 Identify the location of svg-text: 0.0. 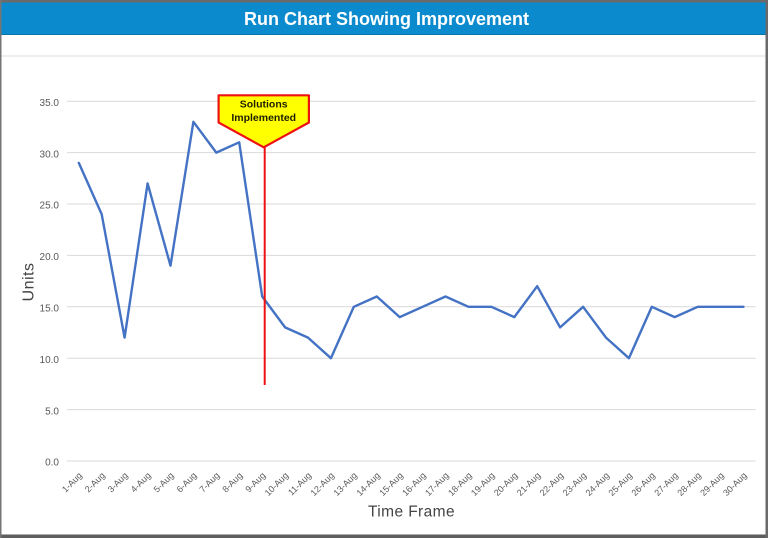
(52, 463).